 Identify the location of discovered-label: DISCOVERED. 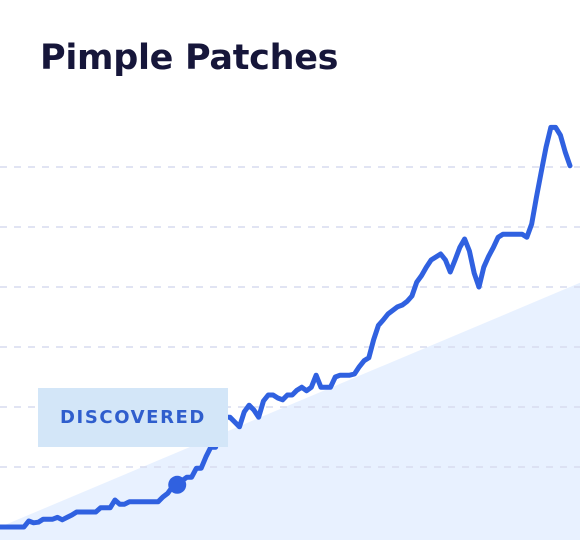
(133, 417).